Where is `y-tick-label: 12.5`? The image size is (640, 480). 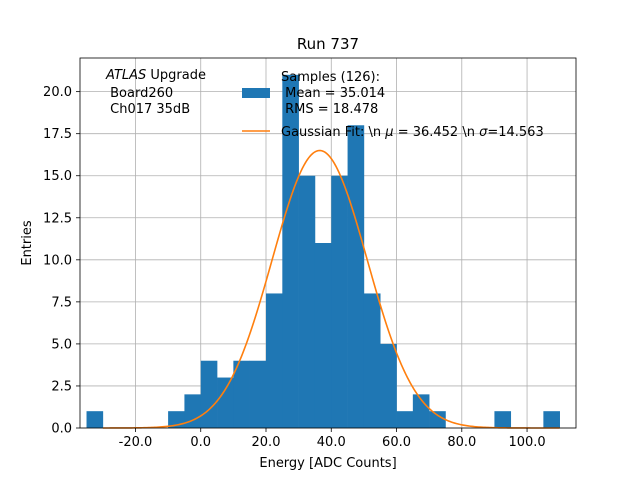
y-tick-label: 12.5 is located at coordinates (57, 218).